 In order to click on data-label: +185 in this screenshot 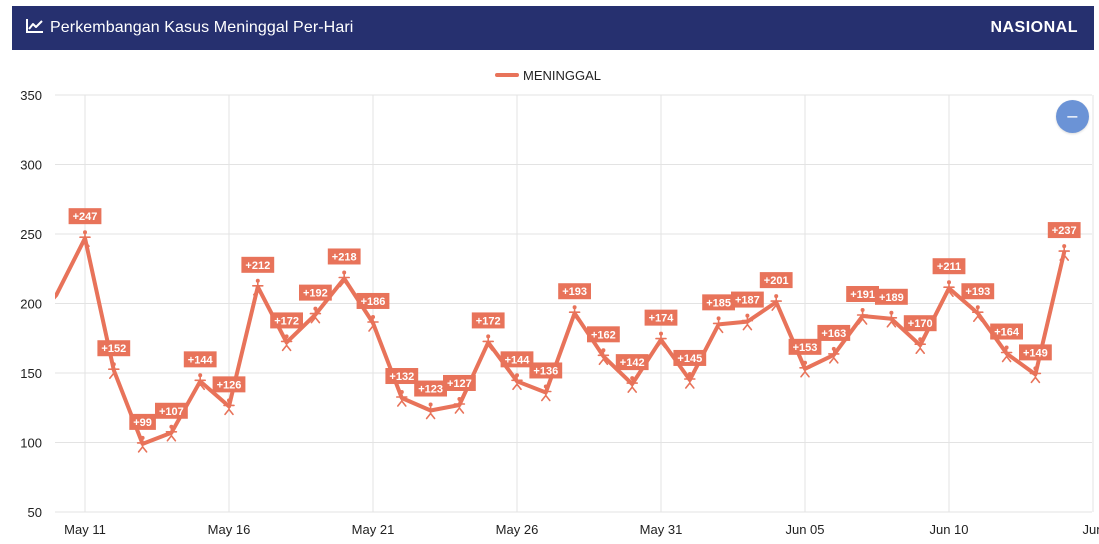, I will do `click(718, 303)`.